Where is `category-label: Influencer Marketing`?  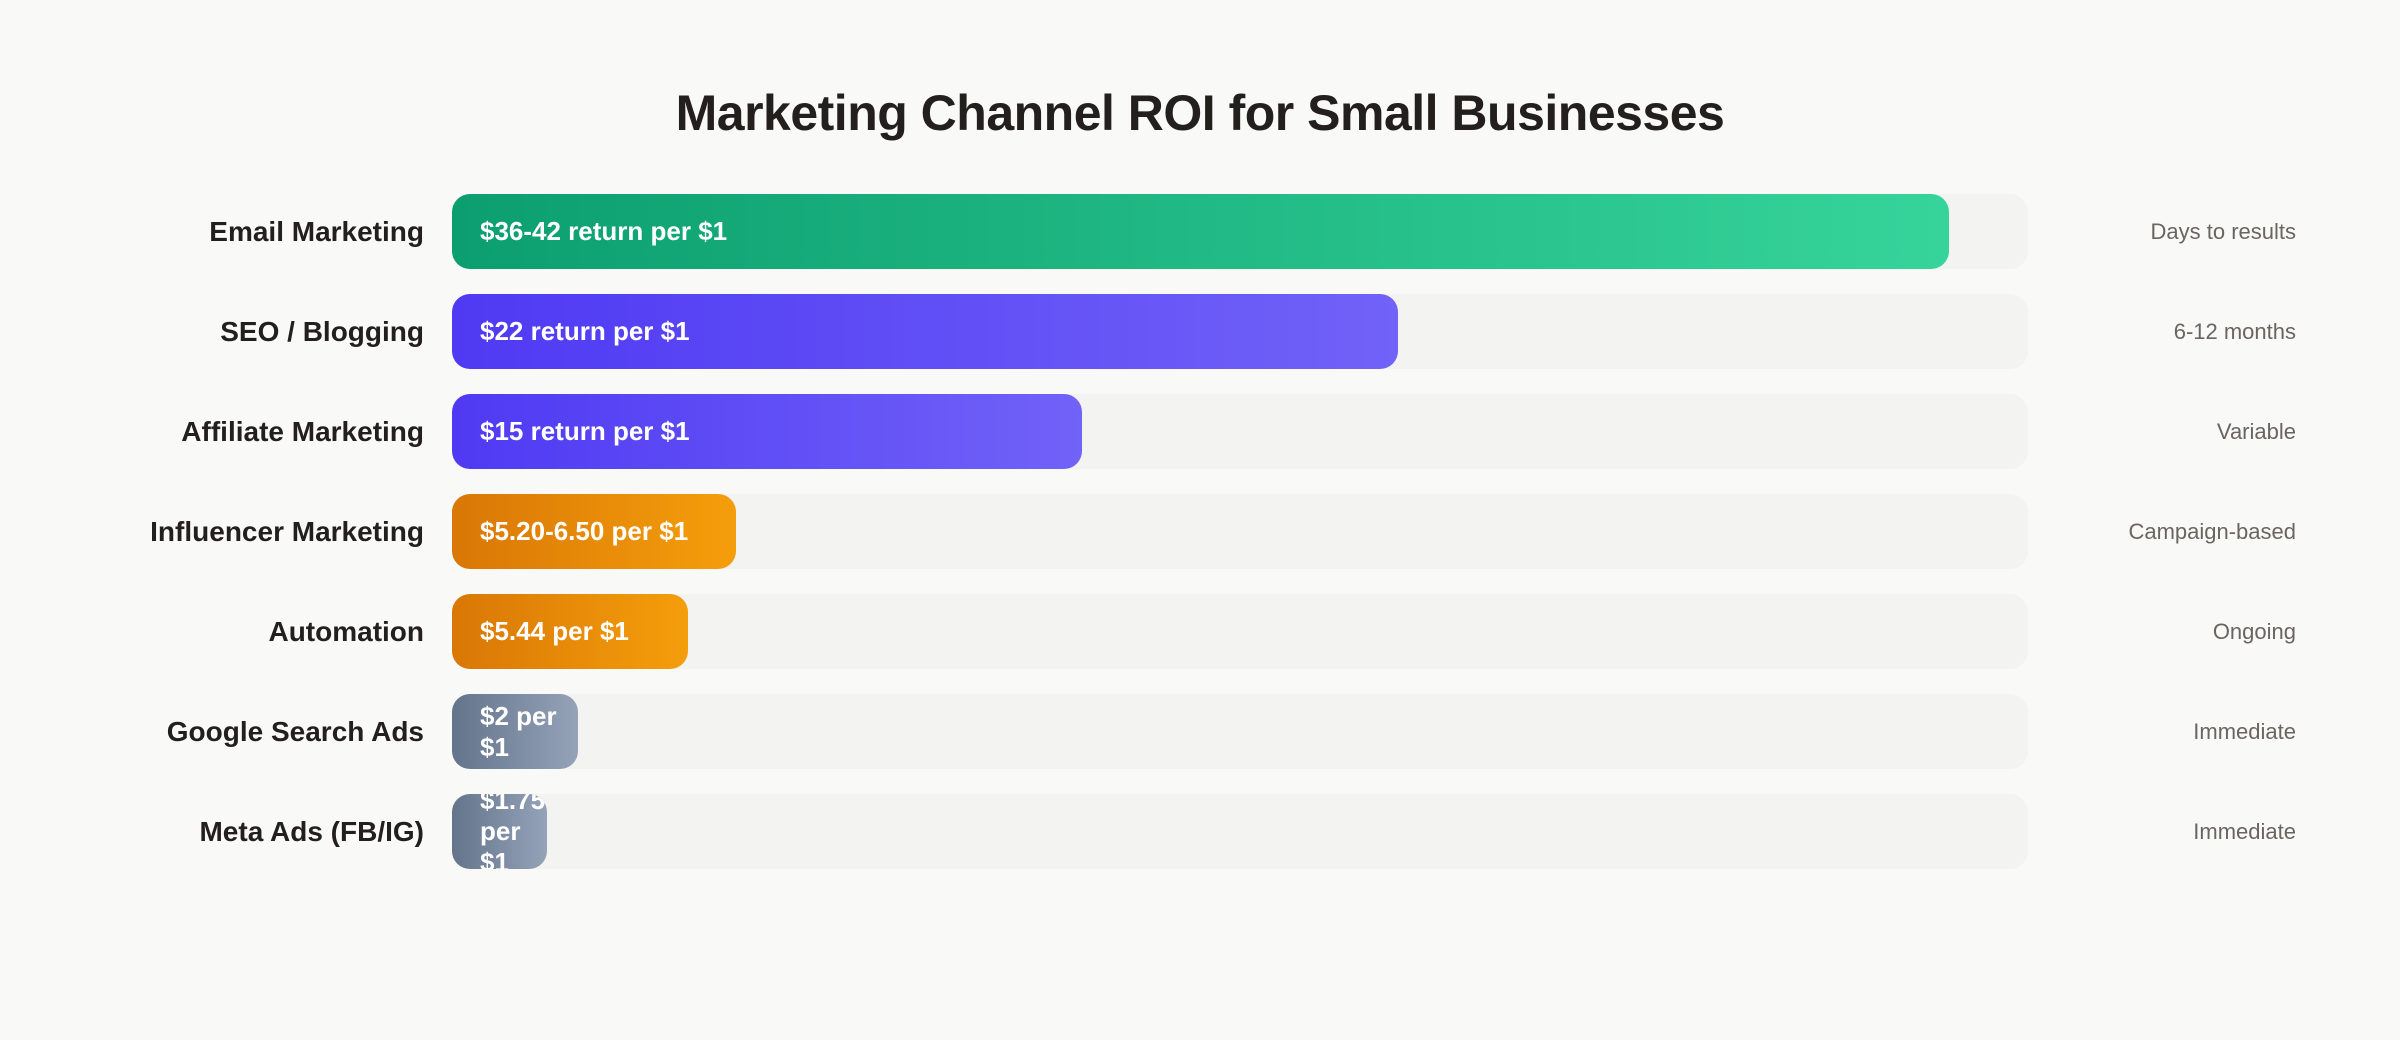
category-label: Influencer Marketing is located at coordinates (287, 531).